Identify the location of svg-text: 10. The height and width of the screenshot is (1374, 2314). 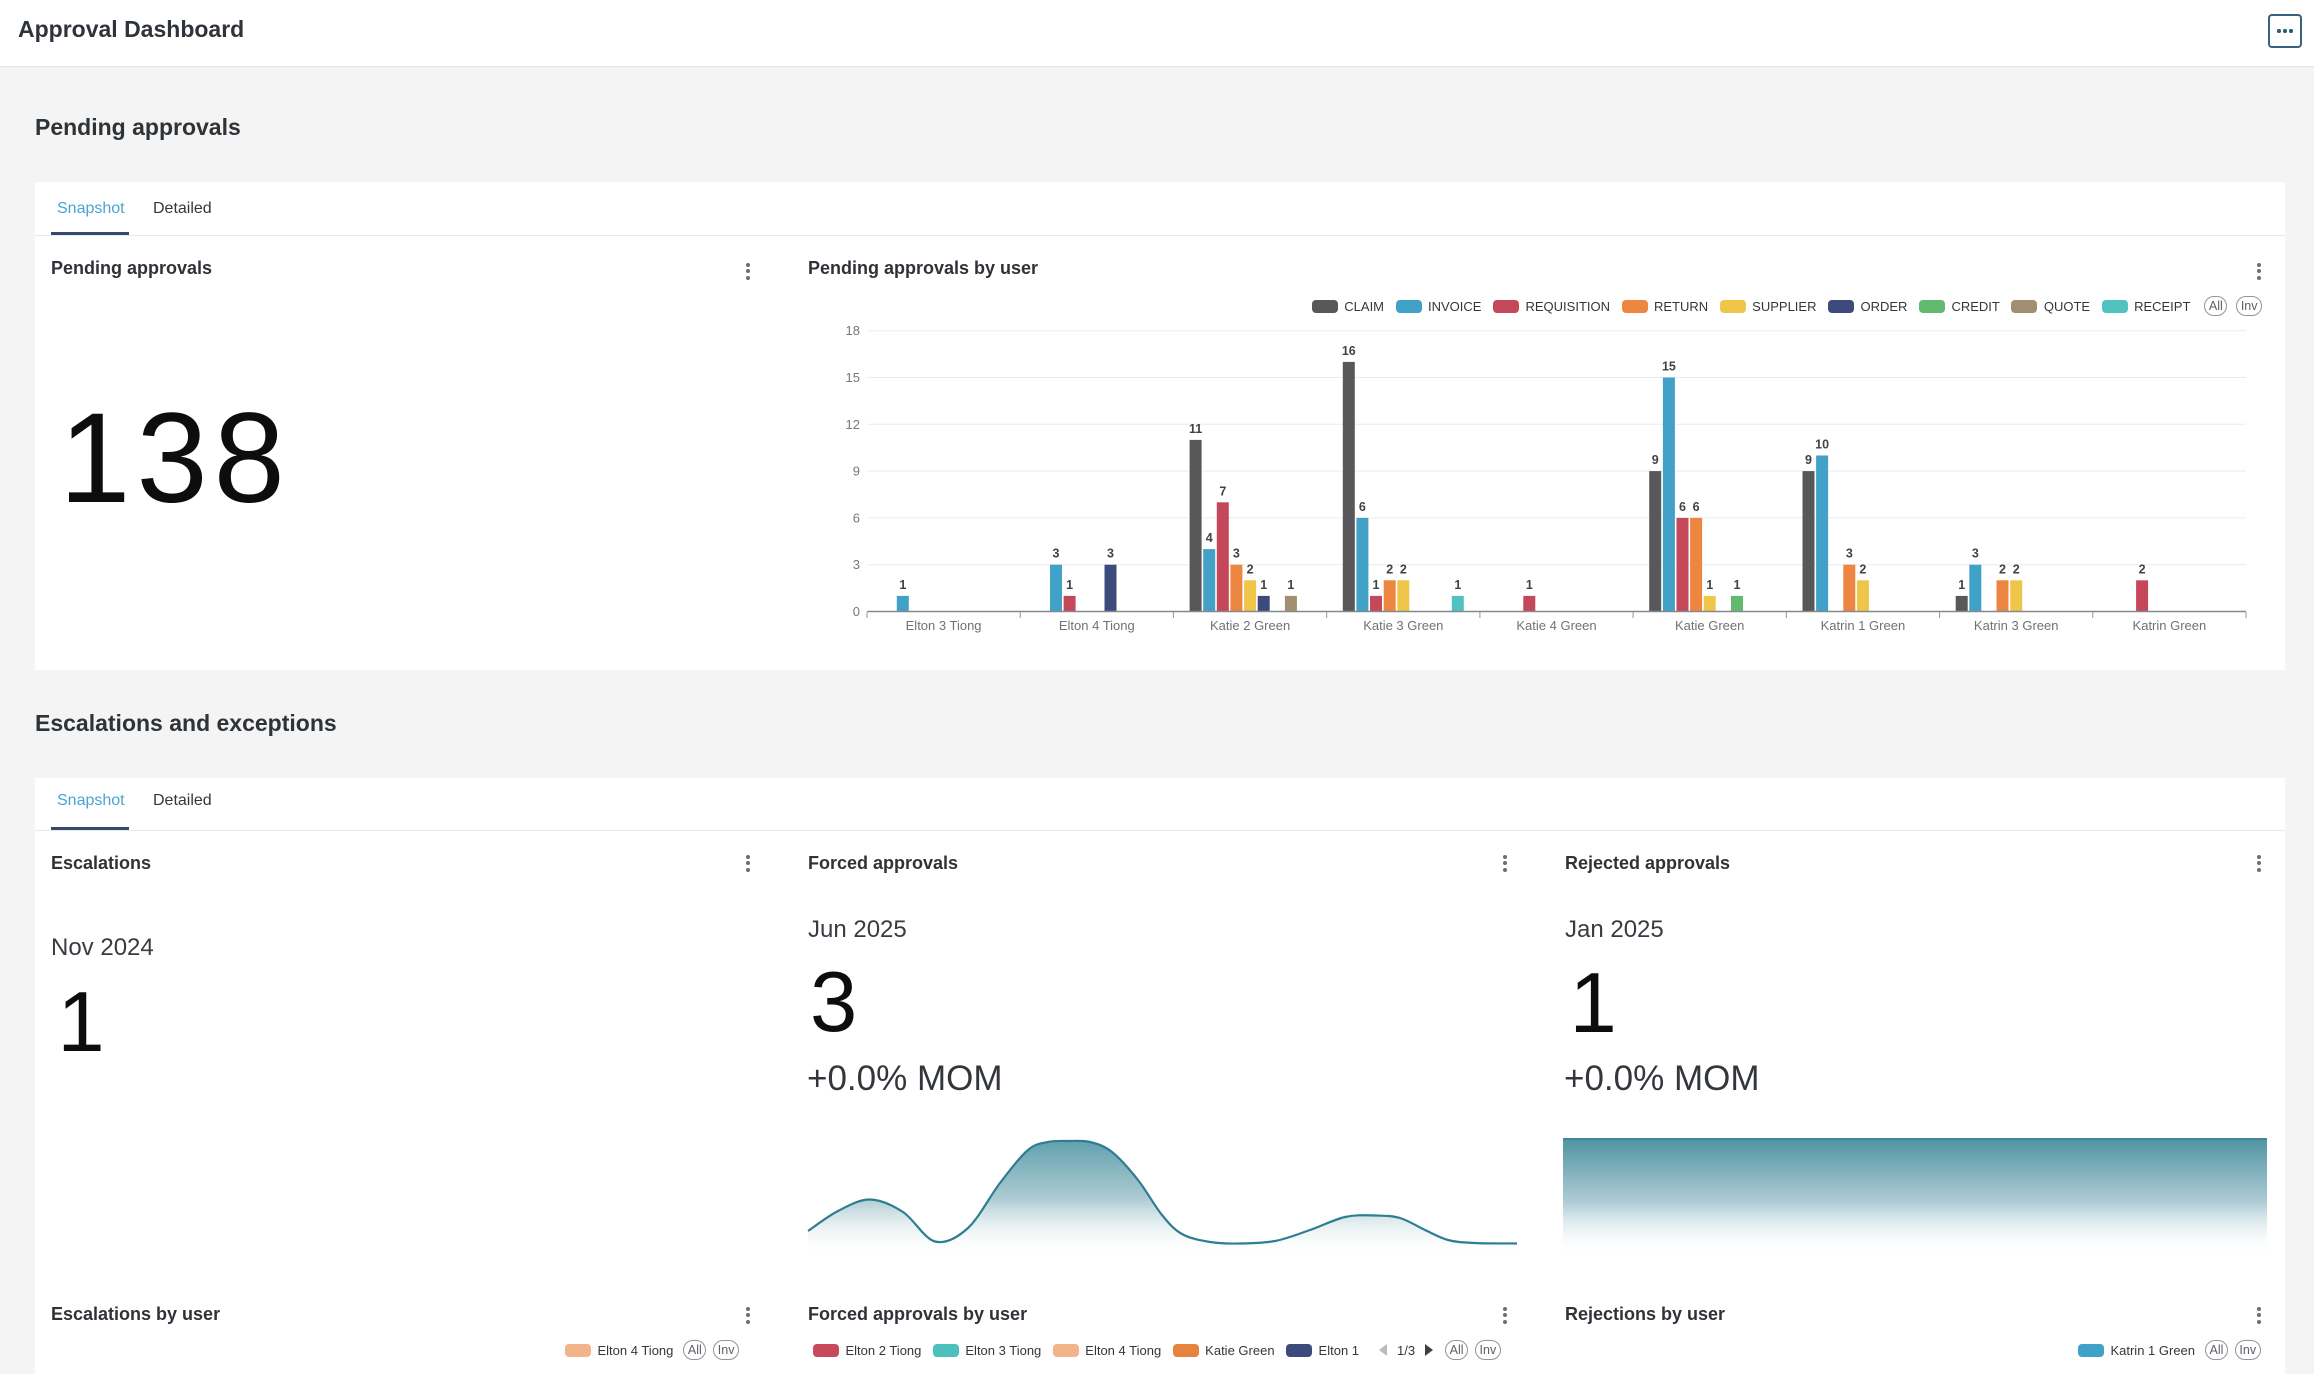
(1822, 445).